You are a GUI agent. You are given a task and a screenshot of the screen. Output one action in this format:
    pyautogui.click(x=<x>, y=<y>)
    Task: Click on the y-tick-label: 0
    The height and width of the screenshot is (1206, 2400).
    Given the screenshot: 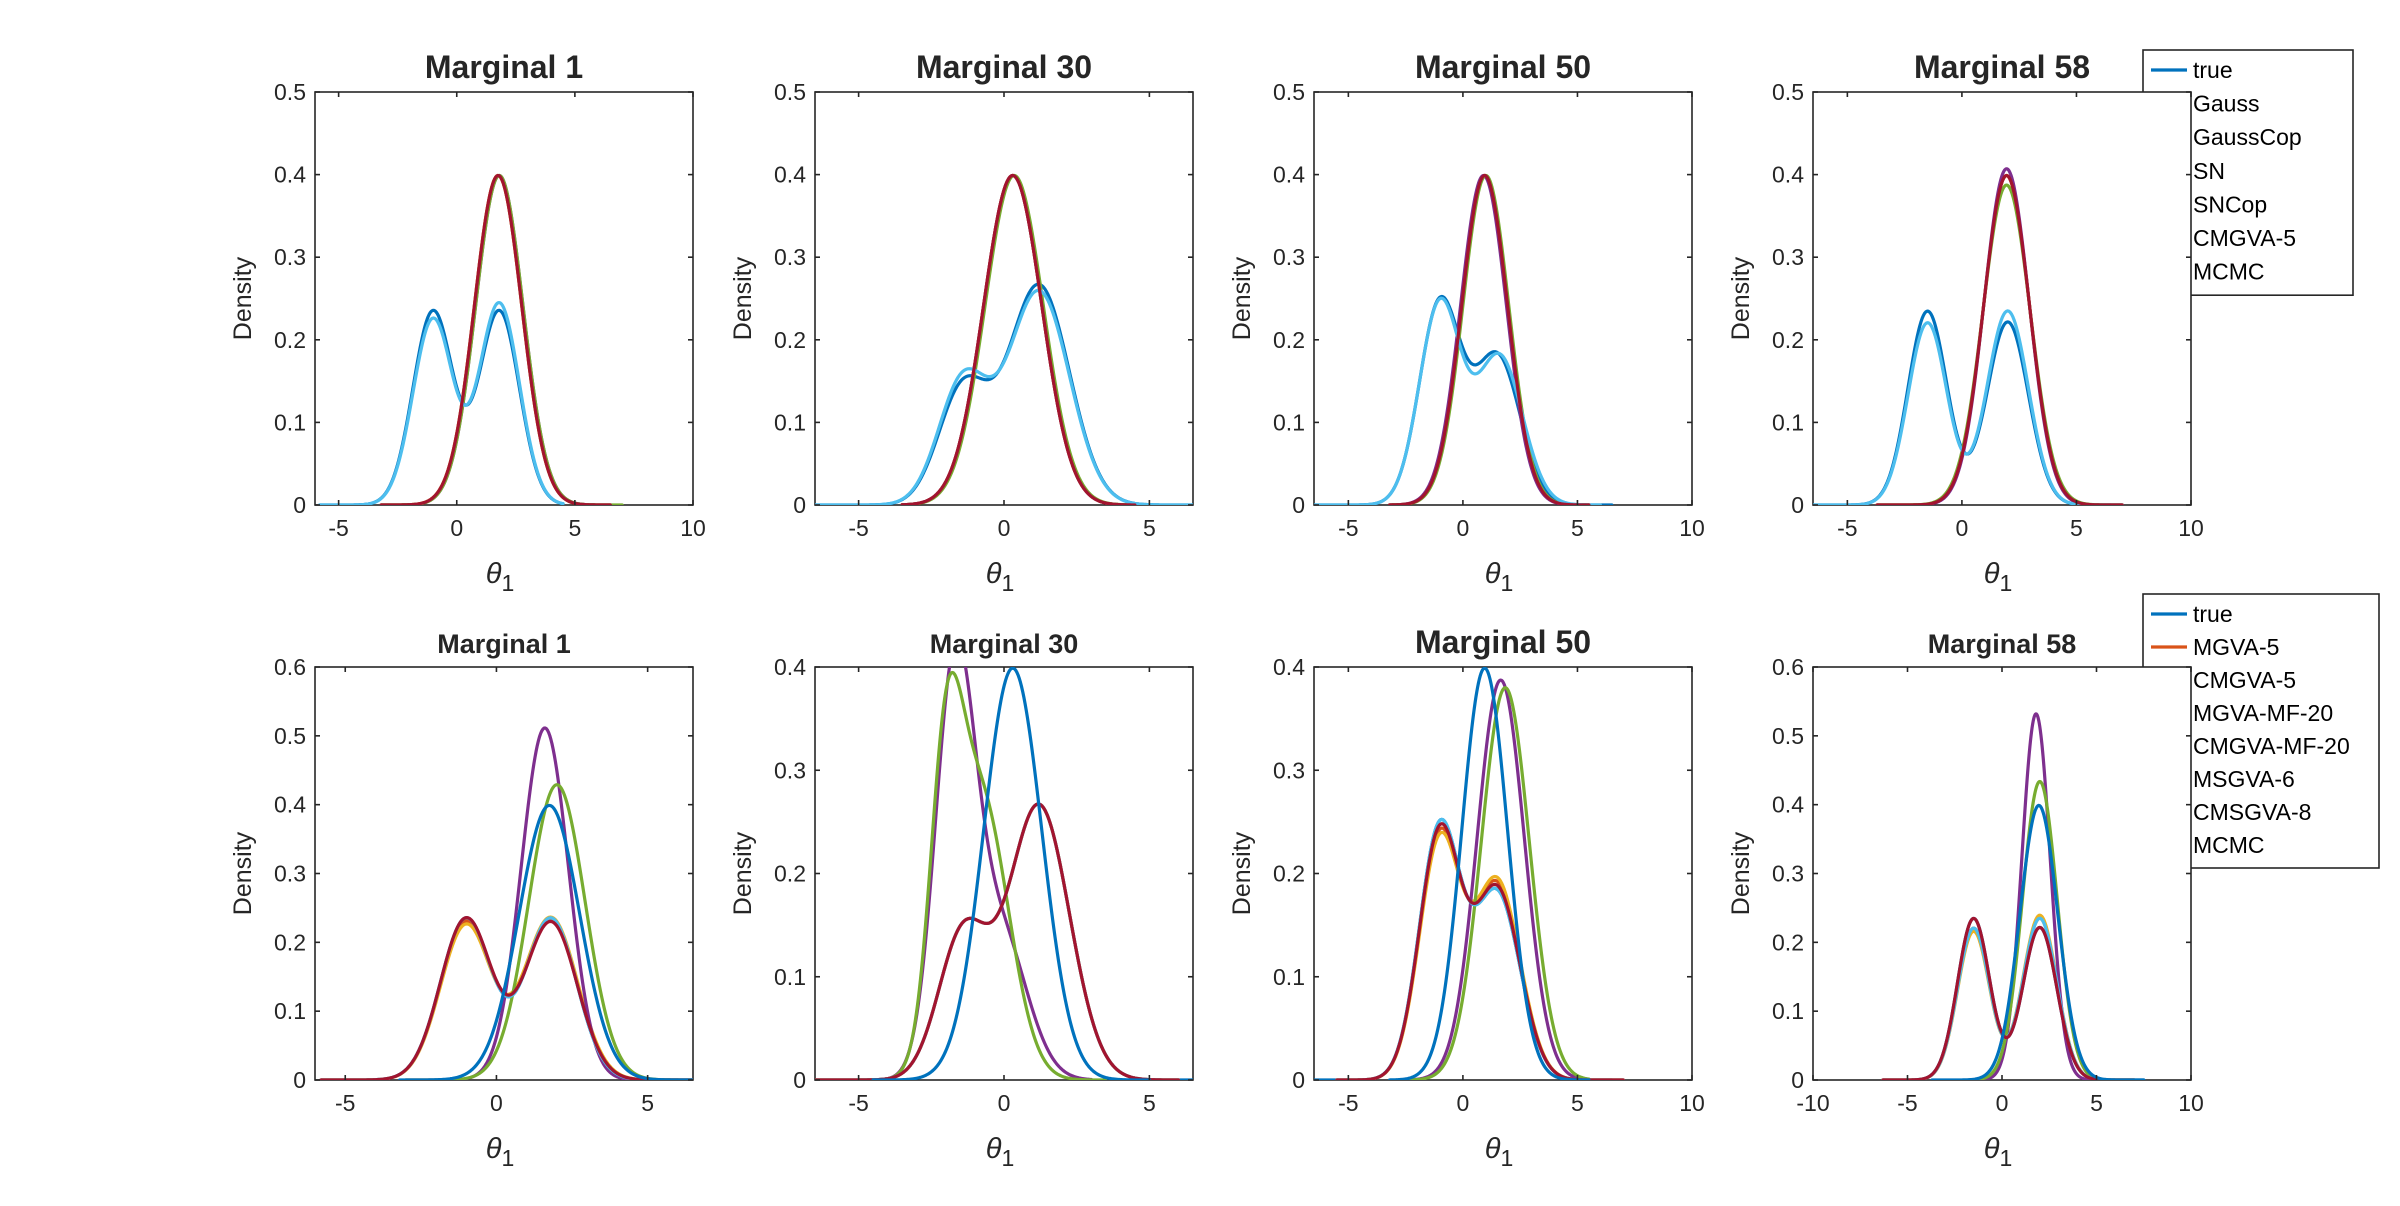 What is the action you would take?
    pyautogui.click(x=1797, y=505)
    